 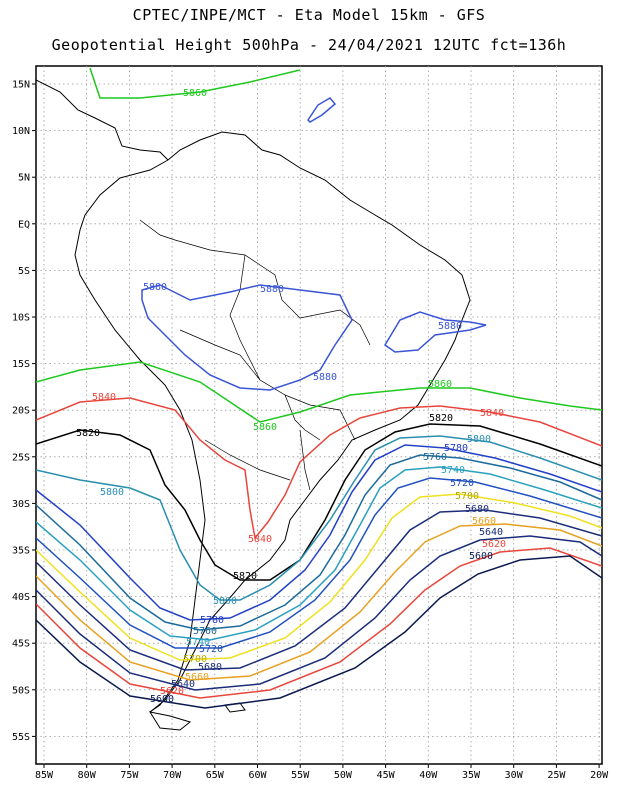 I want to click on country-borders, so click(x=255, y=355).